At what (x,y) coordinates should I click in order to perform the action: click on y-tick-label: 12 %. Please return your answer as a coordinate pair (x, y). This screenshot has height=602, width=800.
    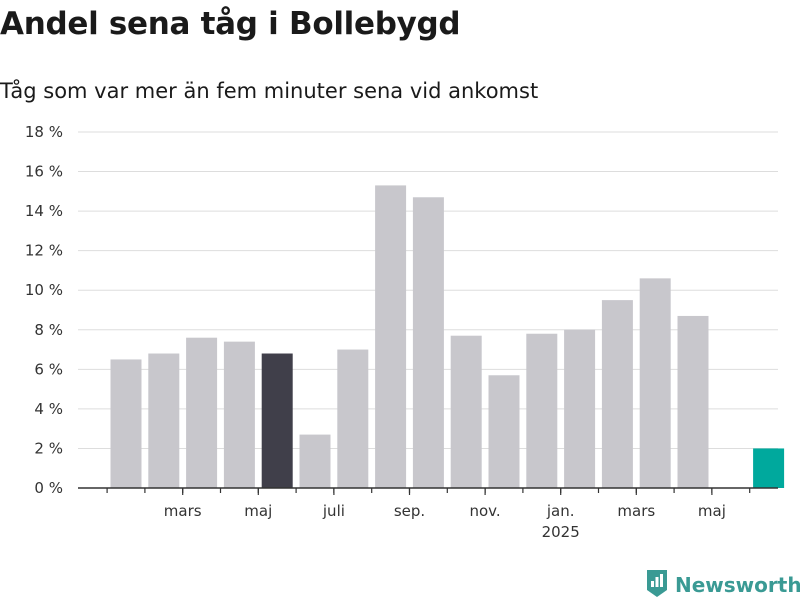
    Looking at the image, I should click on (44, 251).